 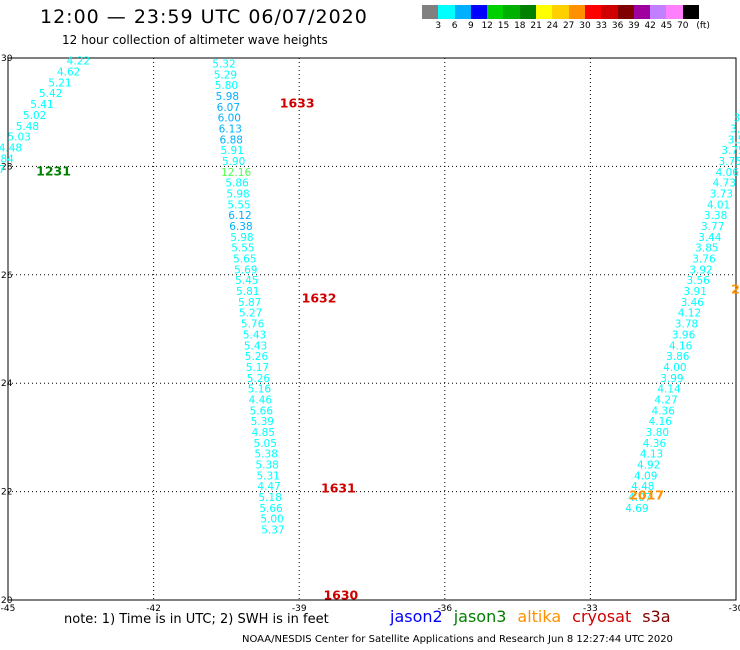 I want to click on page-title: 12:00 — 23:59 UTC 06/07/2020, so click(x=204, y=17).